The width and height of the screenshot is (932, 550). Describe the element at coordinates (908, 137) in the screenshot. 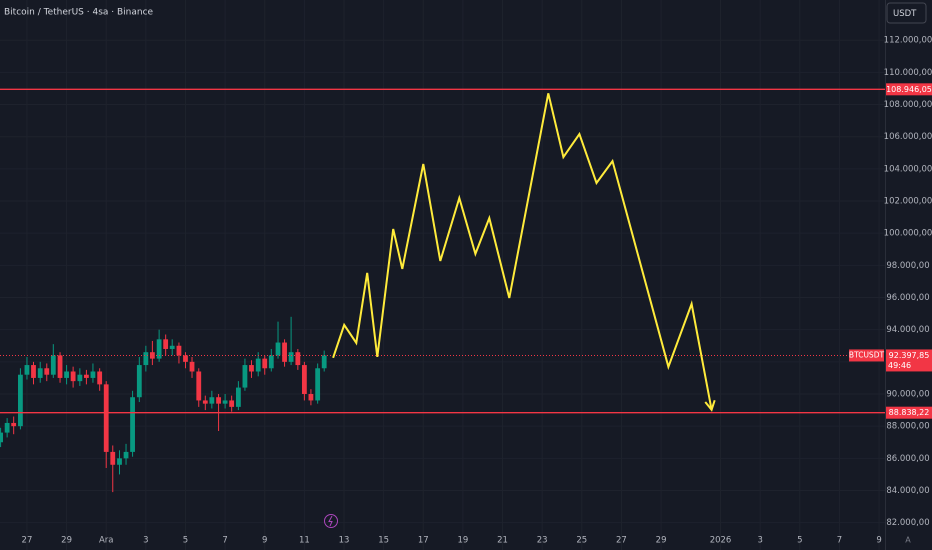

I see `y-tick-label: 106.000,00` at that location.